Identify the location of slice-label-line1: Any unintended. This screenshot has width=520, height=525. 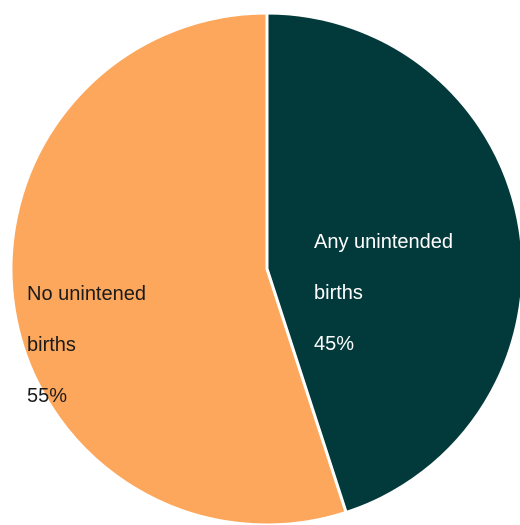
(384, 241).